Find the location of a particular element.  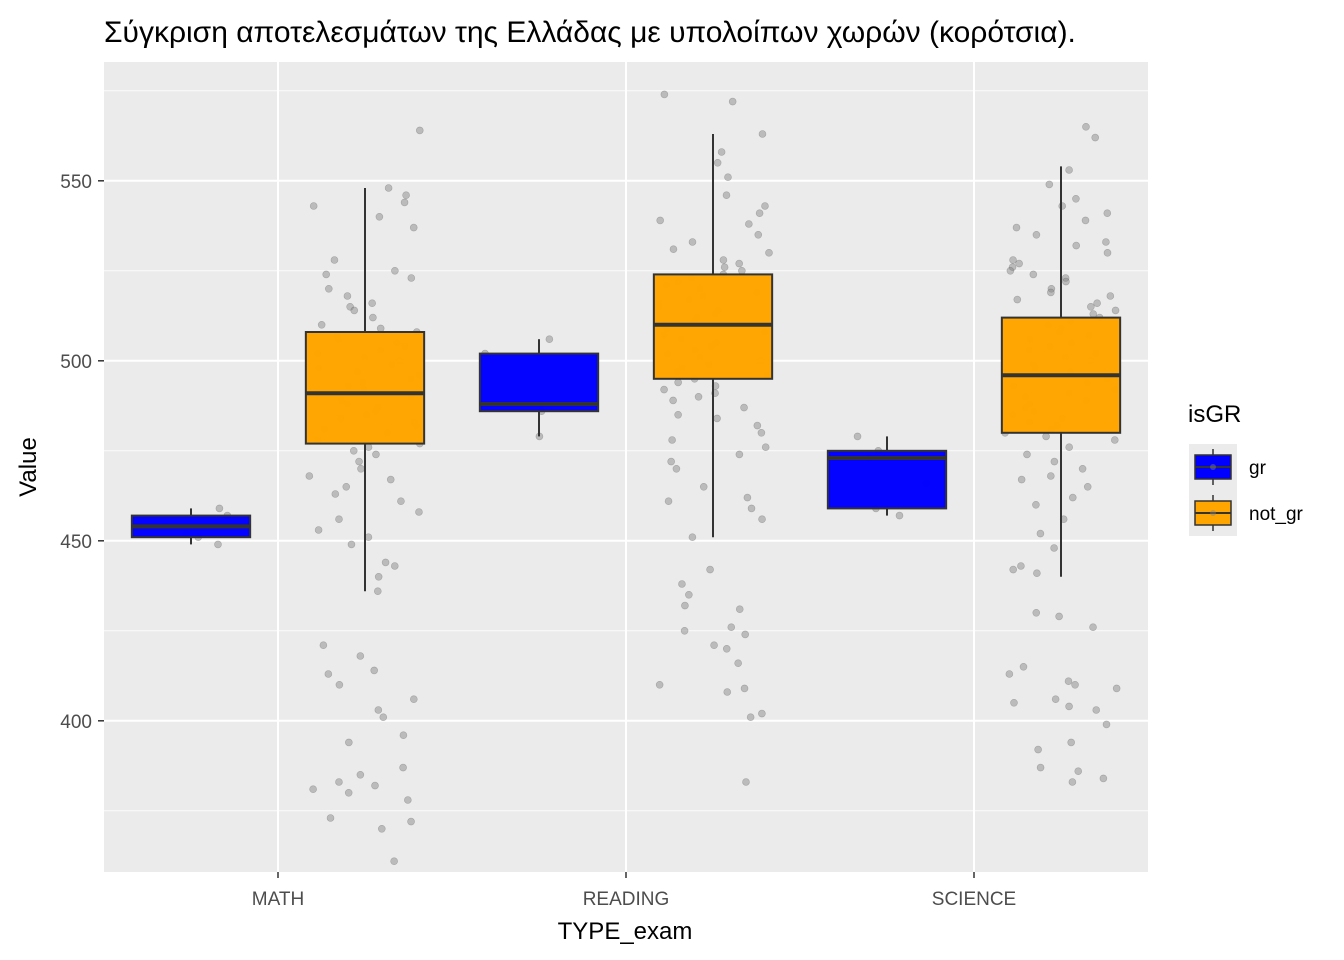

x-tick-label: SCIENCE is located at coordinates (974, 899).